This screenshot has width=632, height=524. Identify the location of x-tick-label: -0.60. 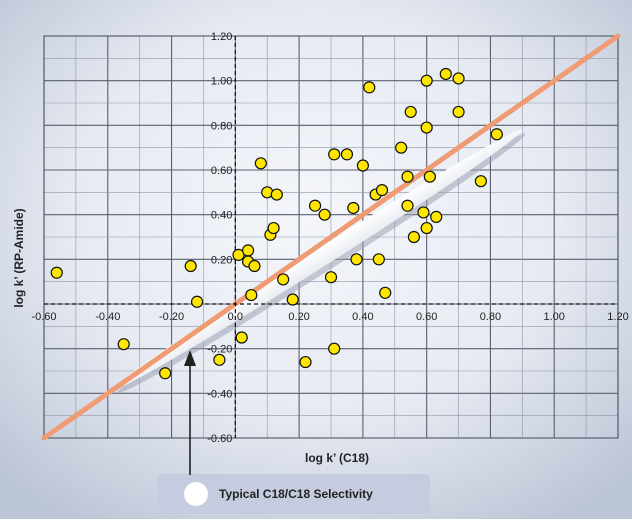
(43, 317).